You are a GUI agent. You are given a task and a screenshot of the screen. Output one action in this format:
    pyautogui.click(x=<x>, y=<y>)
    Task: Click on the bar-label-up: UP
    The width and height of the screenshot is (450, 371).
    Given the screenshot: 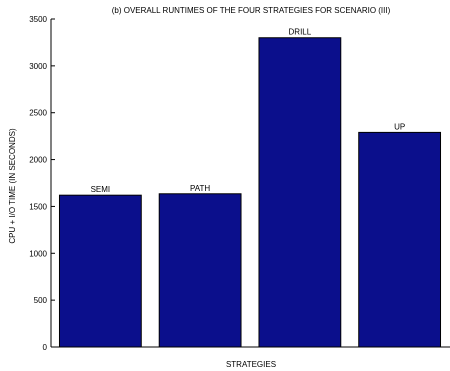 What is the action you would take?
    pyautogui.click(x=399, y=126)
    